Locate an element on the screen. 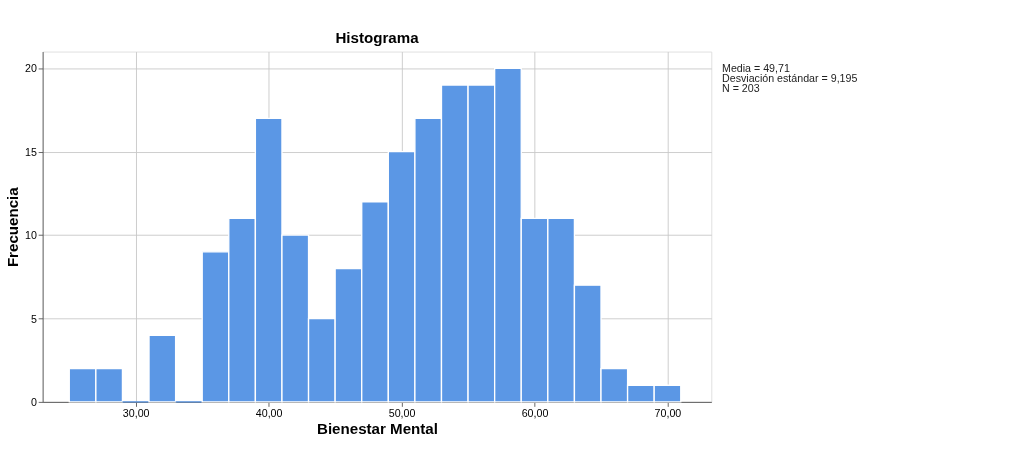 Image resolution: width=1027 pixels, height=475 pixels. y-tick-label: 0 is located at coordinates (33, 401).